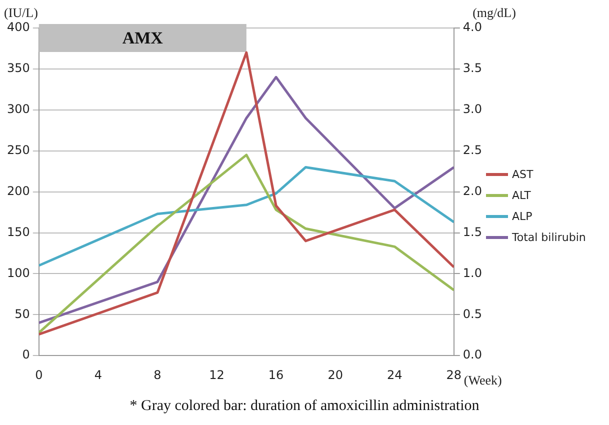 This screenshot has height=425, width=609. Describe the element at coordinates (472, 149) in the screenshot. I see `y2-tick-label: 2.5` at that location.